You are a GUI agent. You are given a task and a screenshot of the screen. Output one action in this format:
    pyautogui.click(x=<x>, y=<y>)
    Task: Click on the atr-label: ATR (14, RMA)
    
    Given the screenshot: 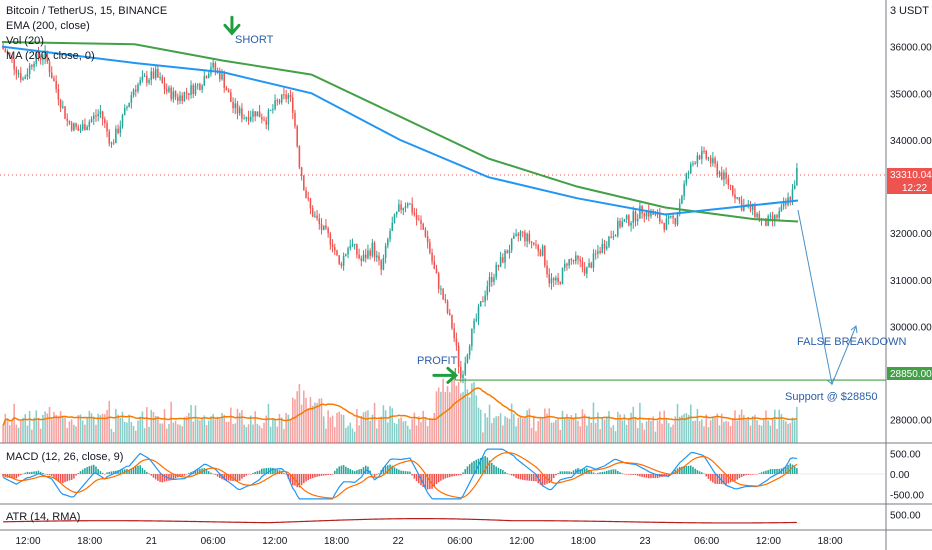 What is the action you would take?
    pyautogui.click(x=43, y=517)
    